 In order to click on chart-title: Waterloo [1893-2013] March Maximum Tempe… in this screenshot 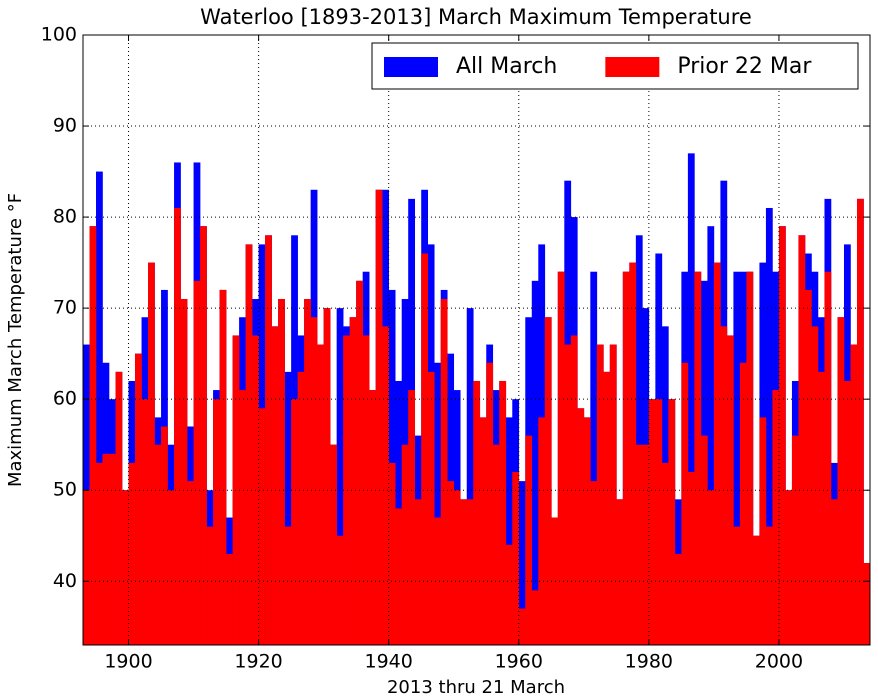, I will do `click(476, 17)`.